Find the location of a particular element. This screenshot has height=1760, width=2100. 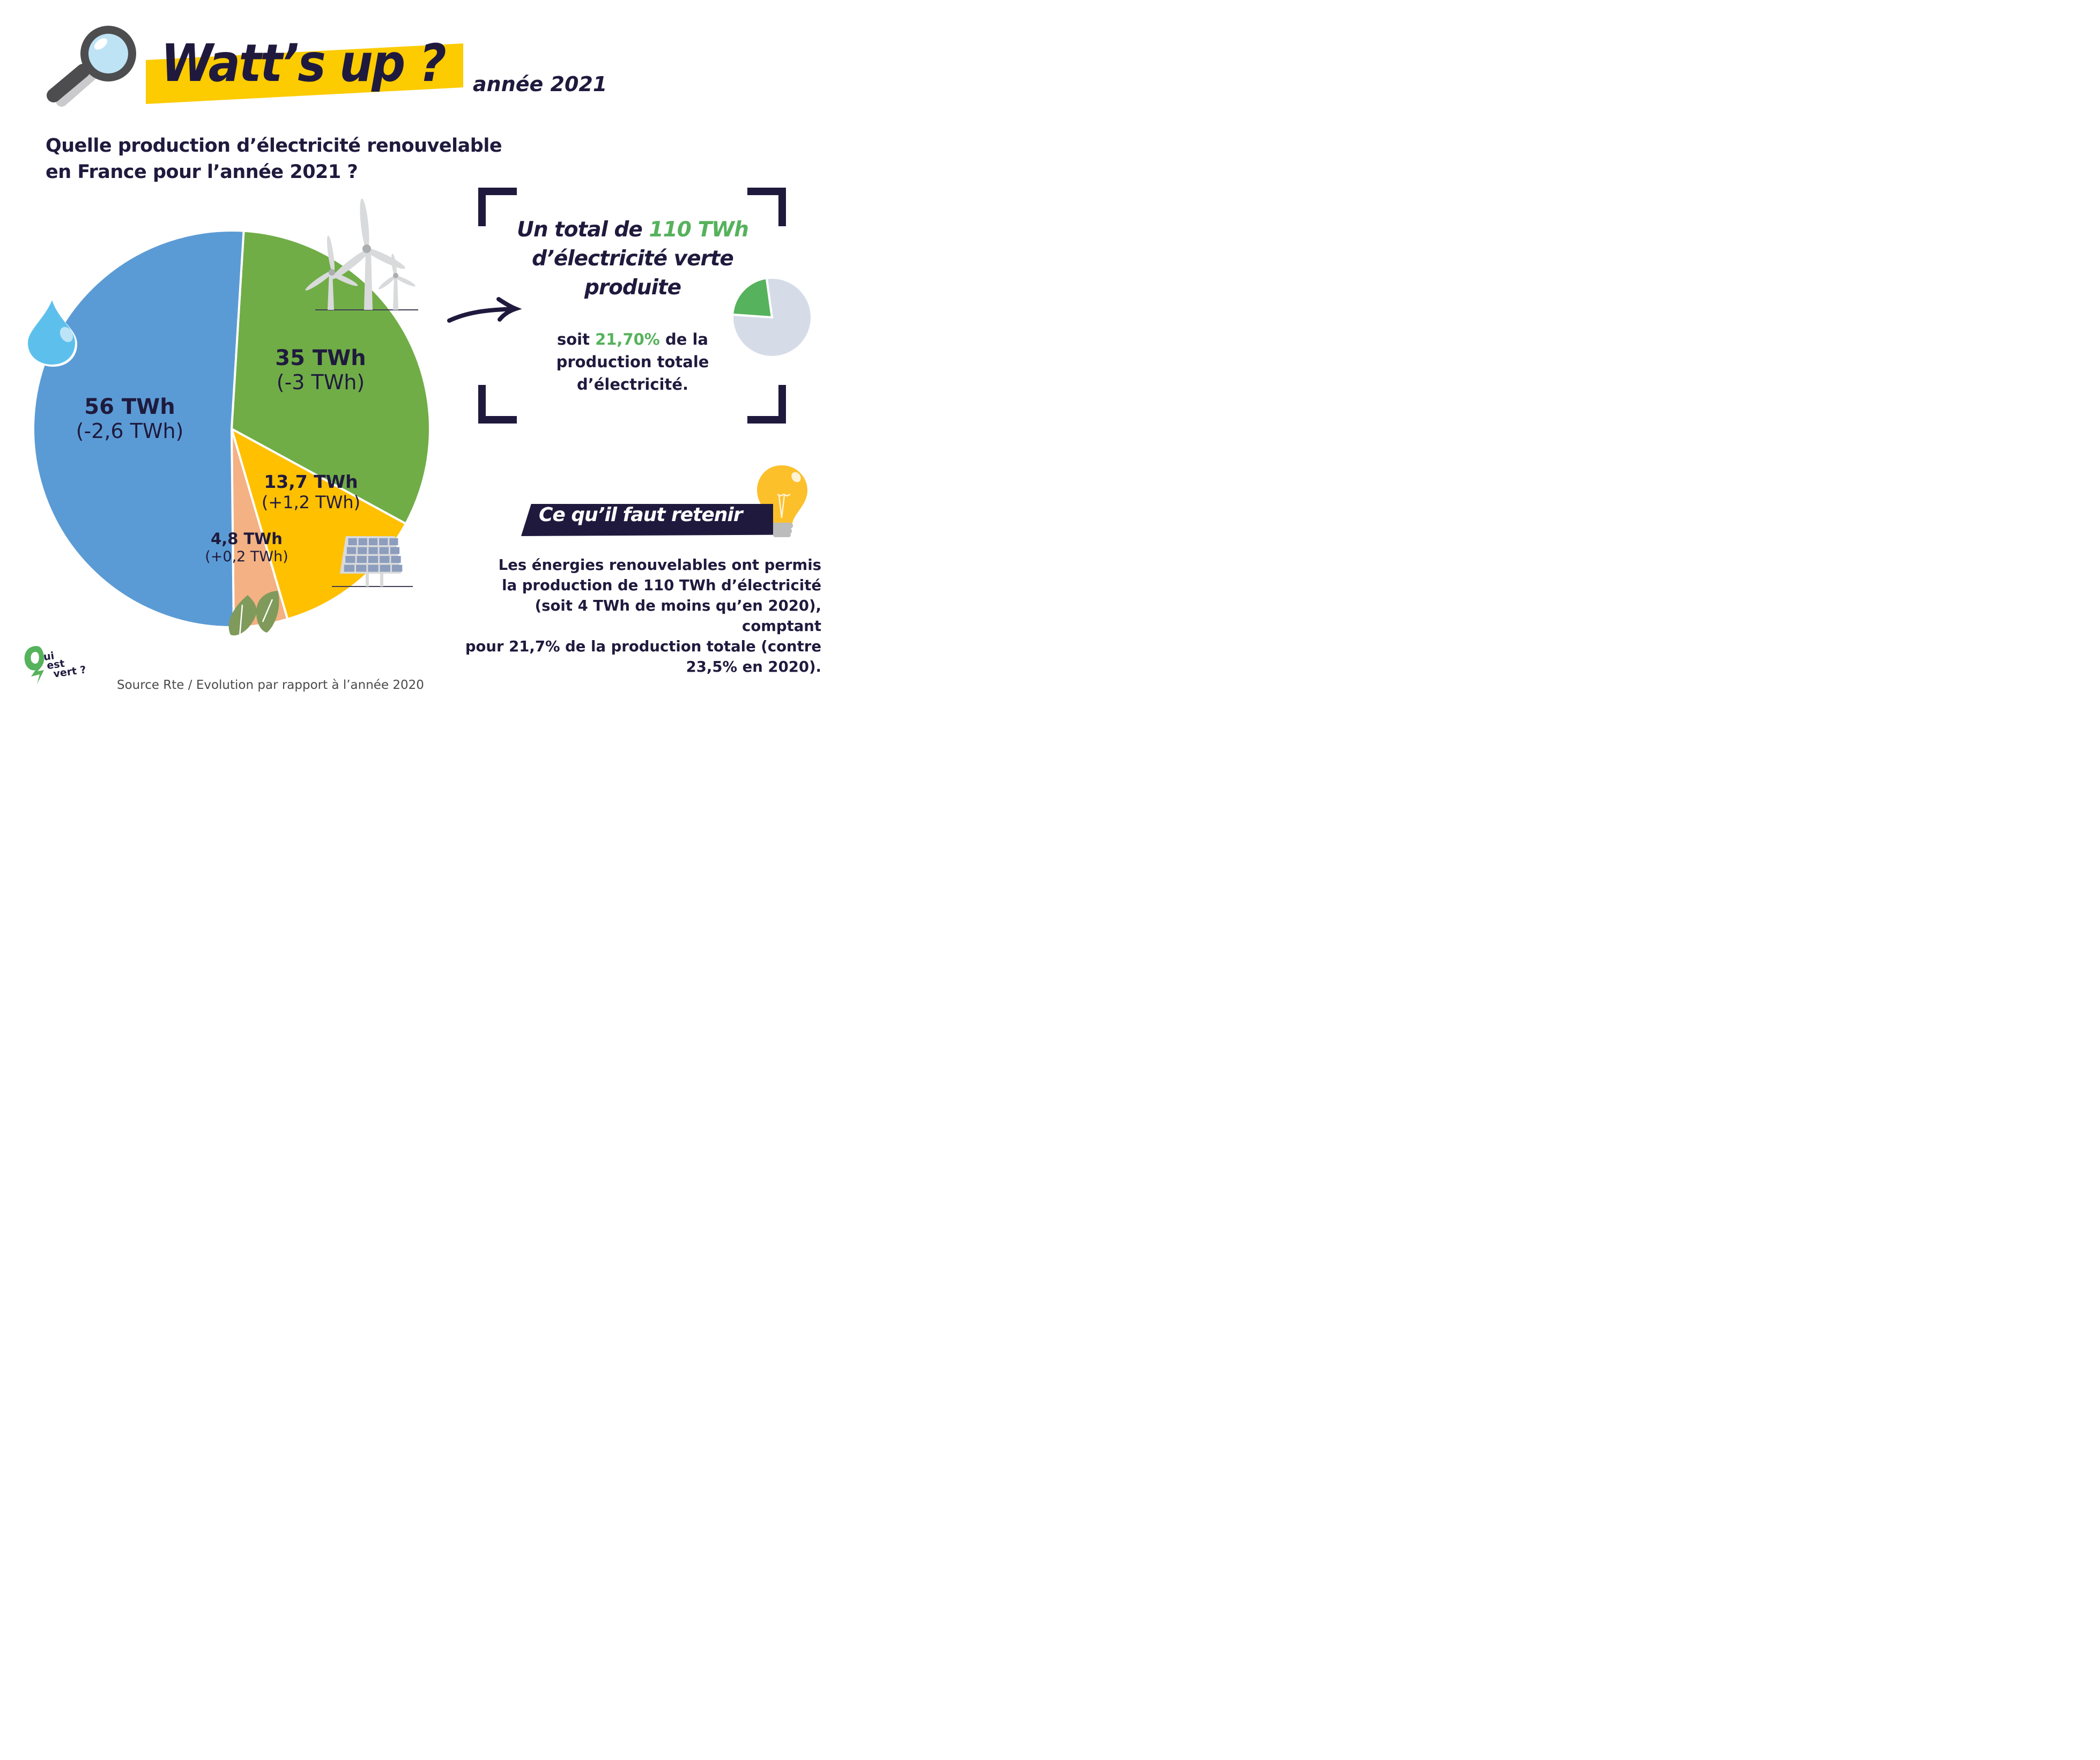

share-value: 21,70% is located at coordinates (627, 339).